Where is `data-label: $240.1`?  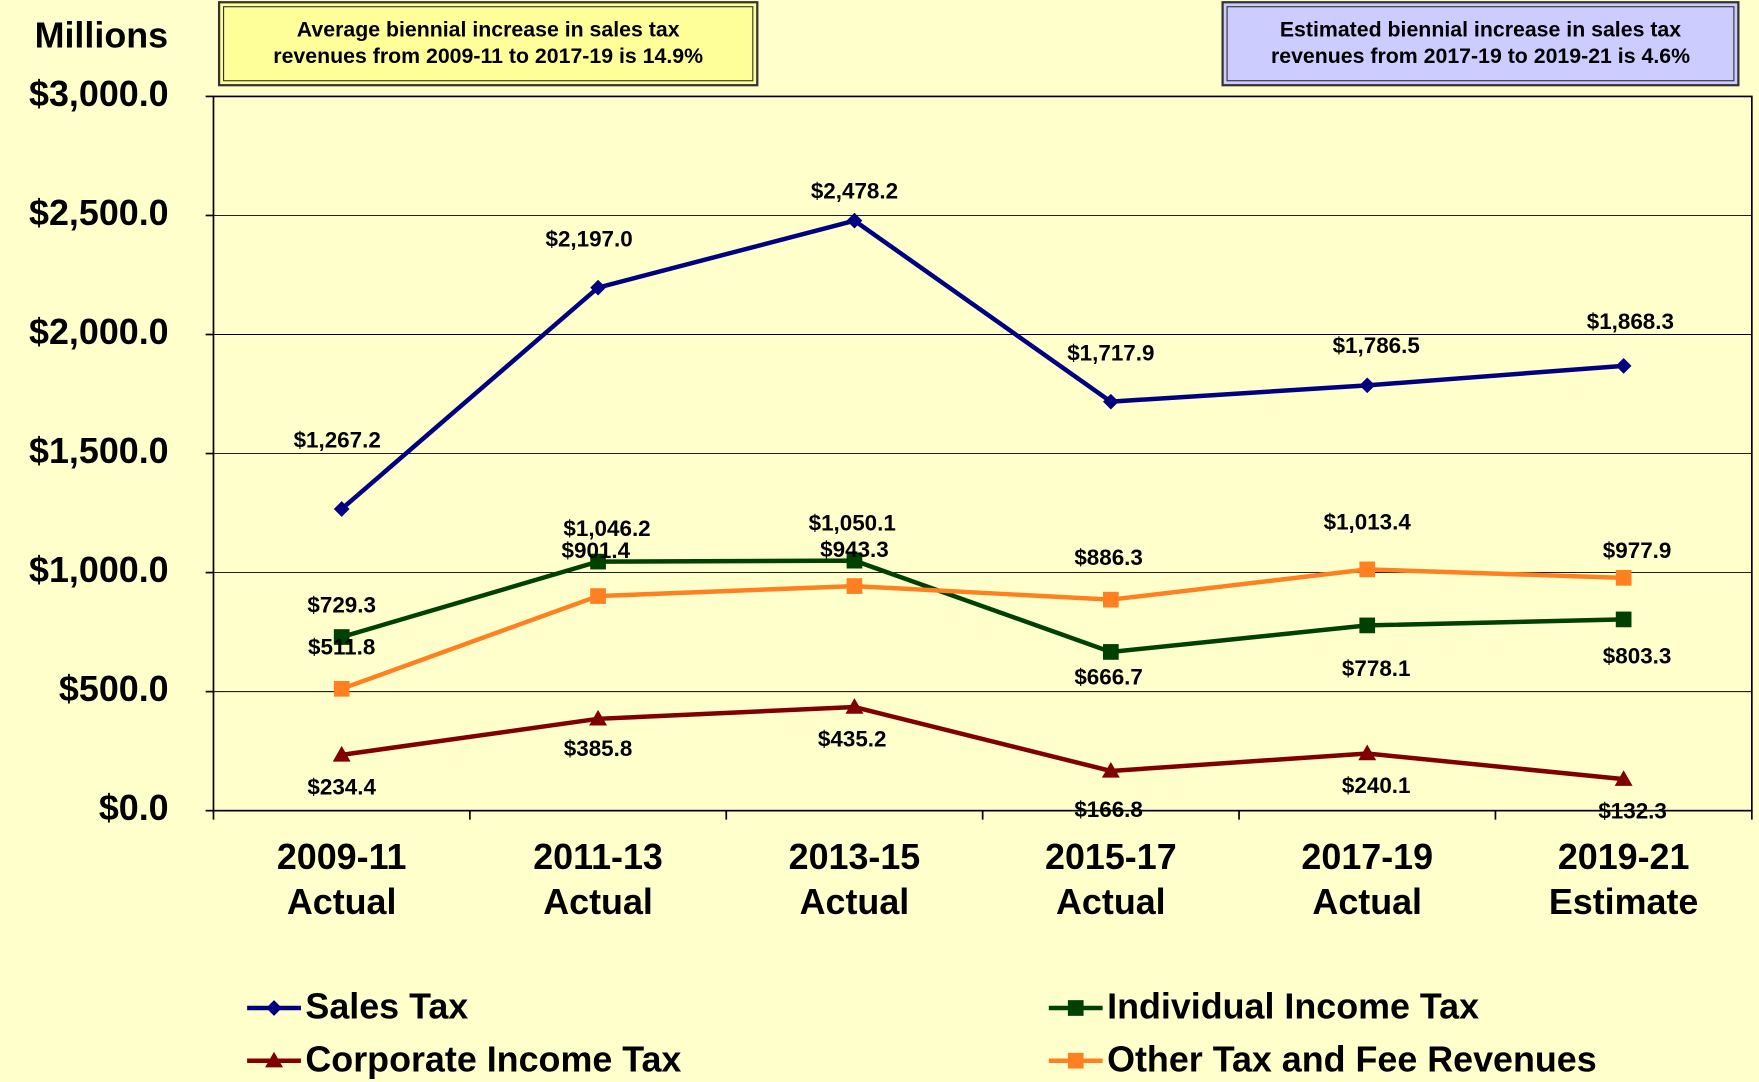 data-label: $240.1 is located at coordinates (1376, 785).